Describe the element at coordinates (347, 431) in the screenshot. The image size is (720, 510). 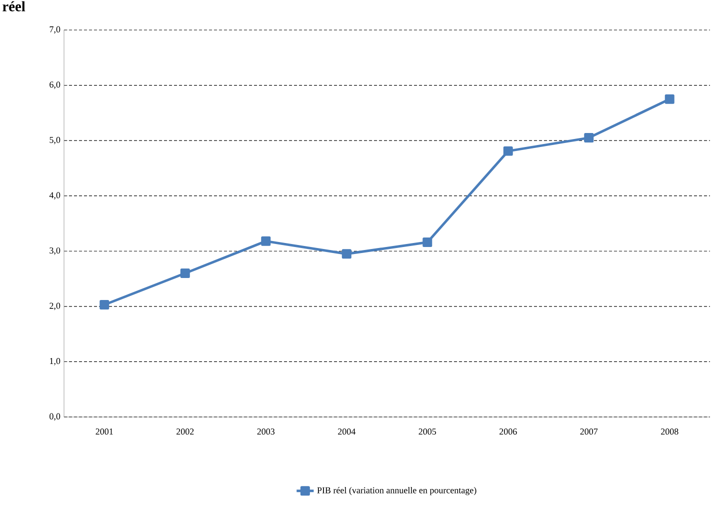
I see `x-tick-label: 2004` at that location.